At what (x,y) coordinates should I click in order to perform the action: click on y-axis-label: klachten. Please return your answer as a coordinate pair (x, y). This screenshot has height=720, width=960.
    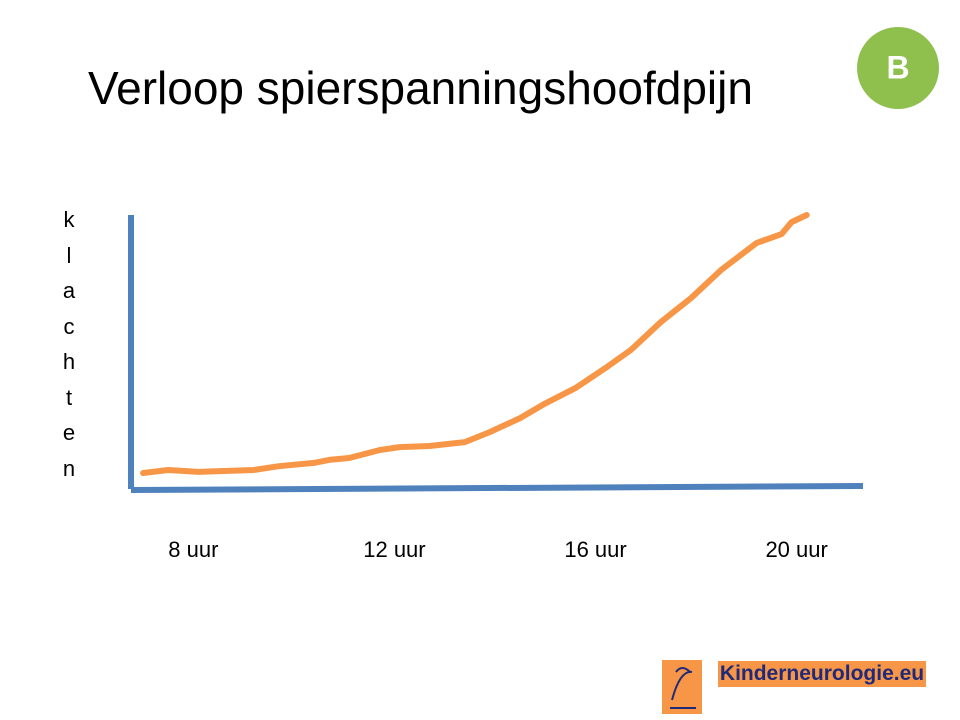
    Looking at the image, I should click on (69, 344).